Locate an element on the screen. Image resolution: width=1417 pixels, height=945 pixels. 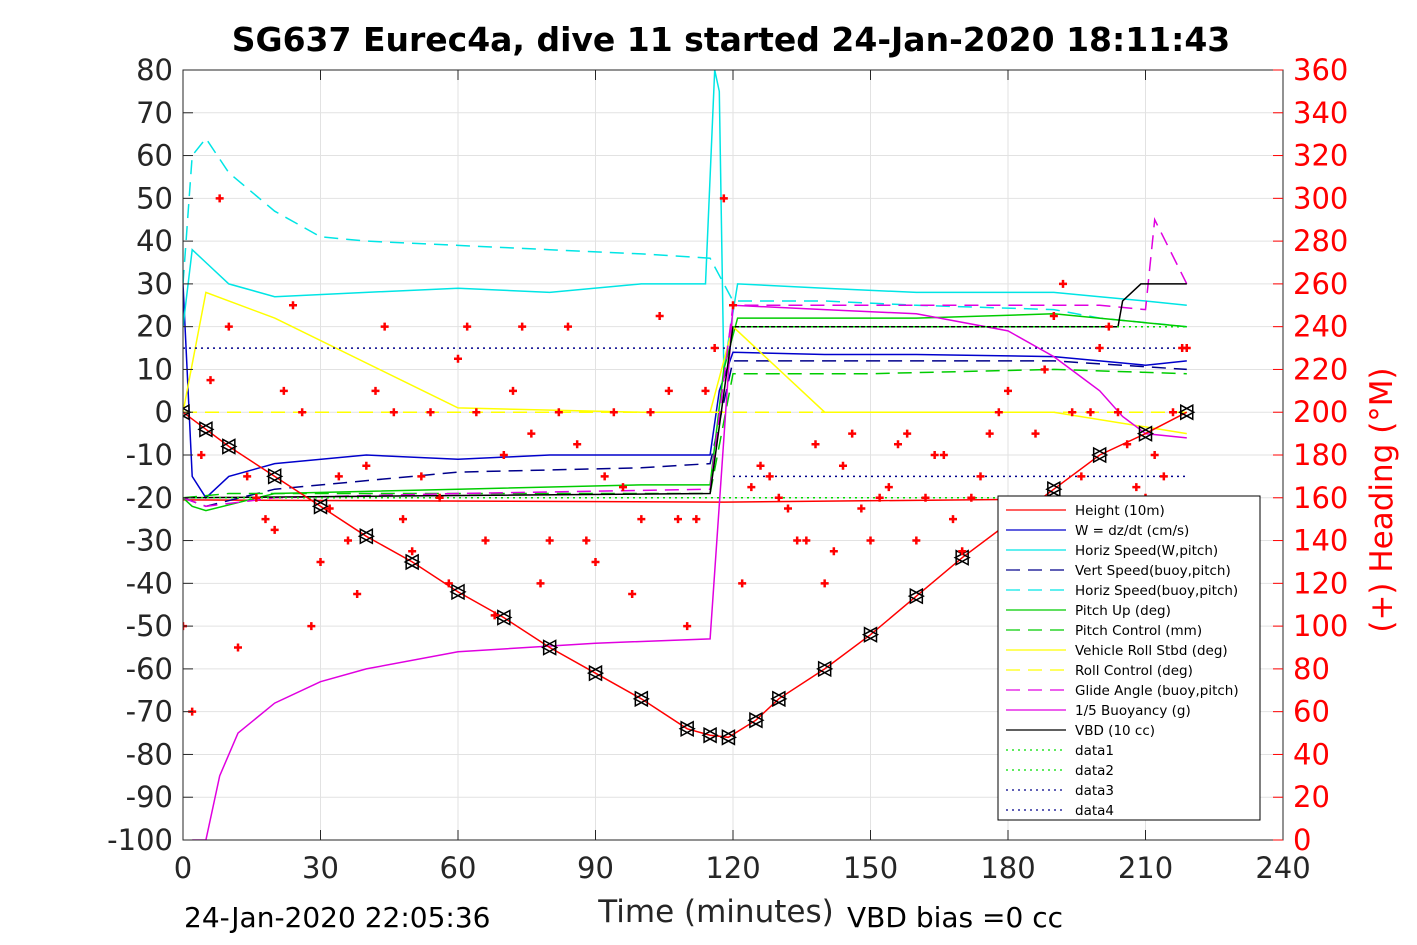
y-tick-label: 10 is located at coordinates (154, 369).